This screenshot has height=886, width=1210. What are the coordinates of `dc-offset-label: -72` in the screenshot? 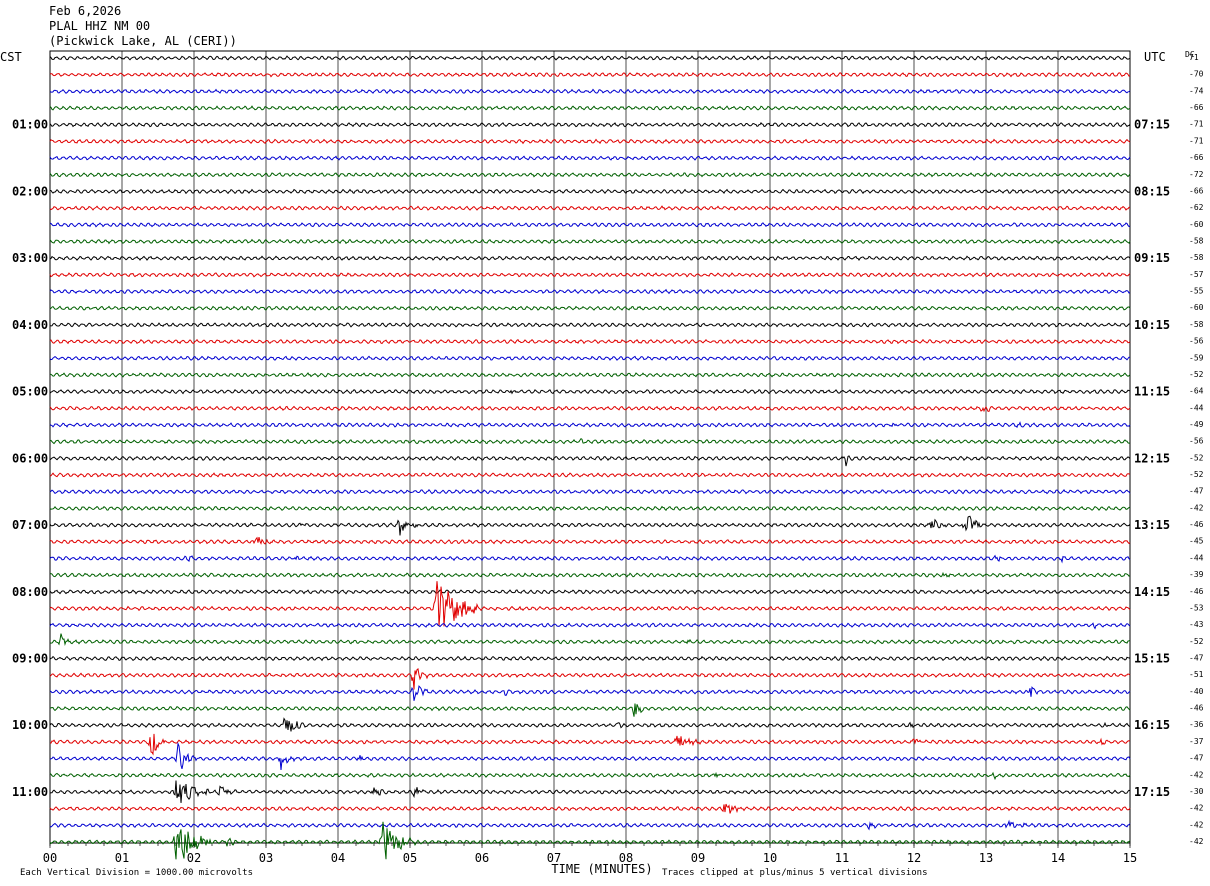 It's located at (1196, 174).